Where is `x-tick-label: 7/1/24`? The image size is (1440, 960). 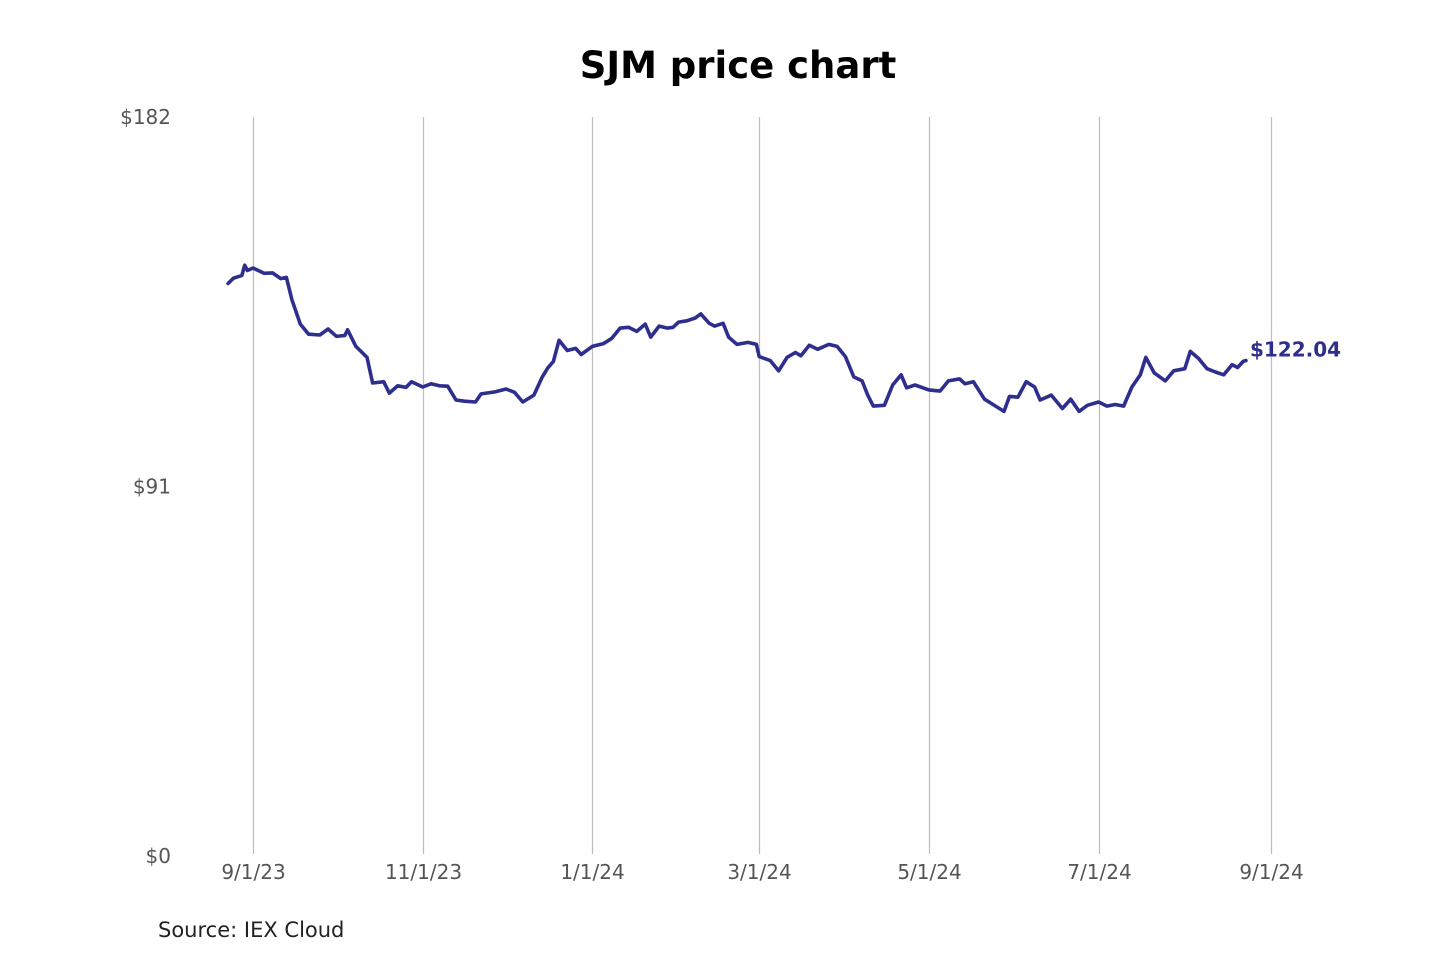
x-tick-label: 7/1/24 is located at coordinates (1099, 872).